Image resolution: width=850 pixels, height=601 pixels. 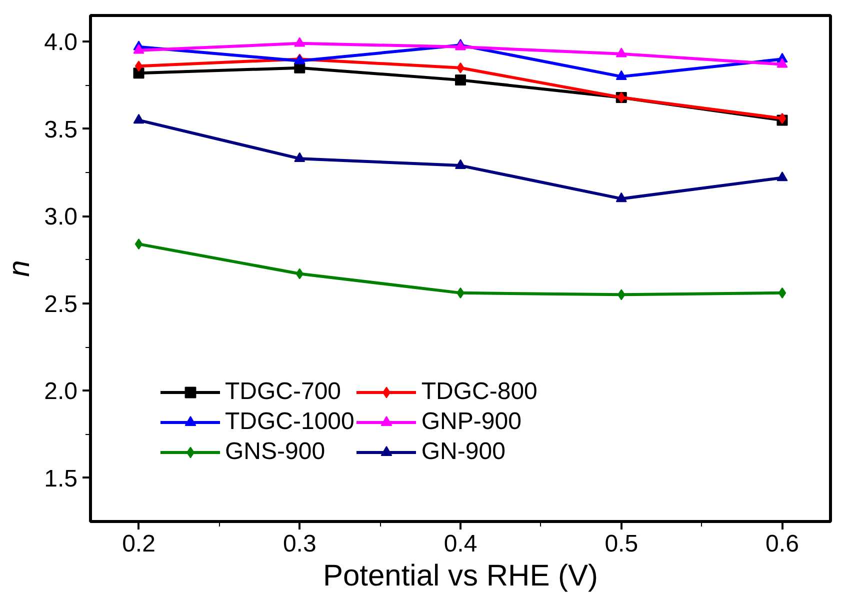 What do you see at coordinates (283, 392) in the screenshot?
I see `legend-label: TDGC-700` at bounding box center [283, 392].